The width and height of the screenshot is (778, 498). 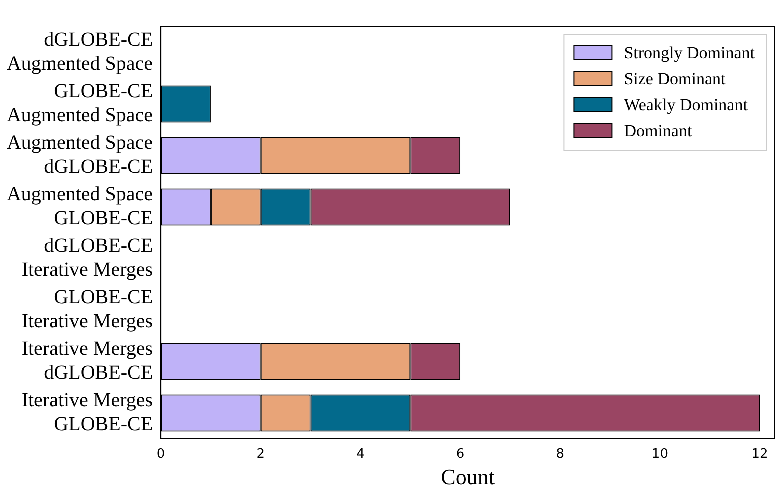 What do you see at coordinates (675, 78) in the screenshot?
I see `legend-label: Size Dominant` at bounding box center [675, 78].